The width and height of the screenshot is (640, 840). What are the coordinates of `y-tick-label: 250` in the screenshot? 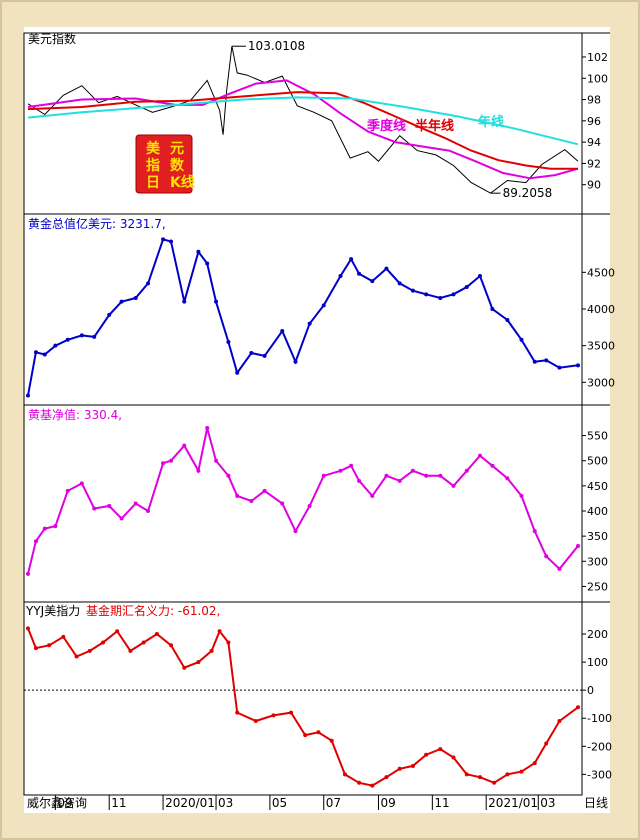 It's located at (597, 586).